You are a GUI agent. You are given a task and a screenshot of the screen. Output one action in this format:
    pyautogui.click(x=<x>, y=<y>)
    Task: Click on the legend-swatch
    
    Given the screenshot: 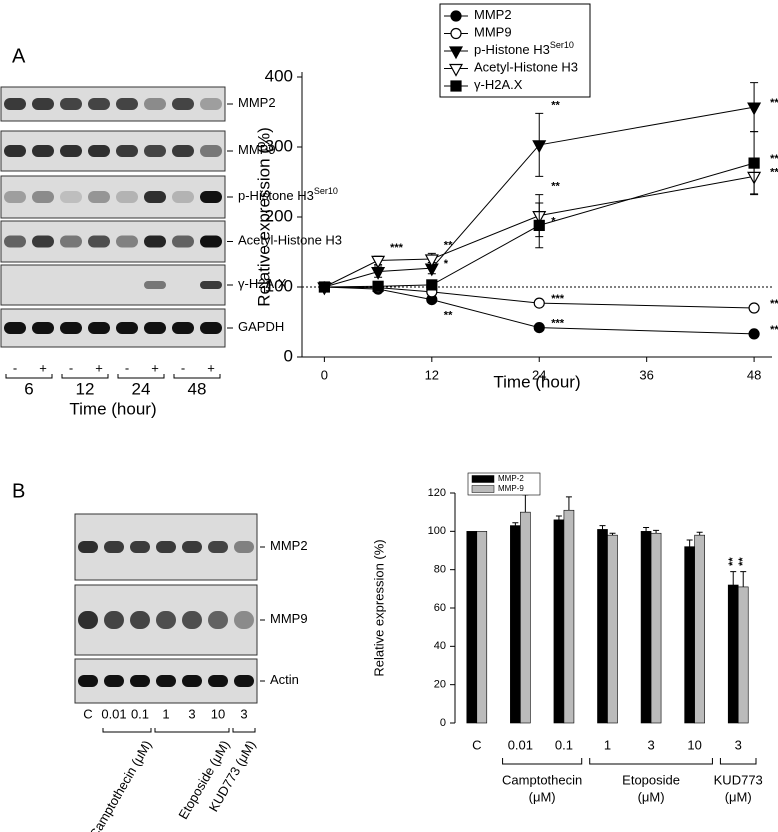 What is the action you would take?
    pyautogui.click(x=483, y=489)
    